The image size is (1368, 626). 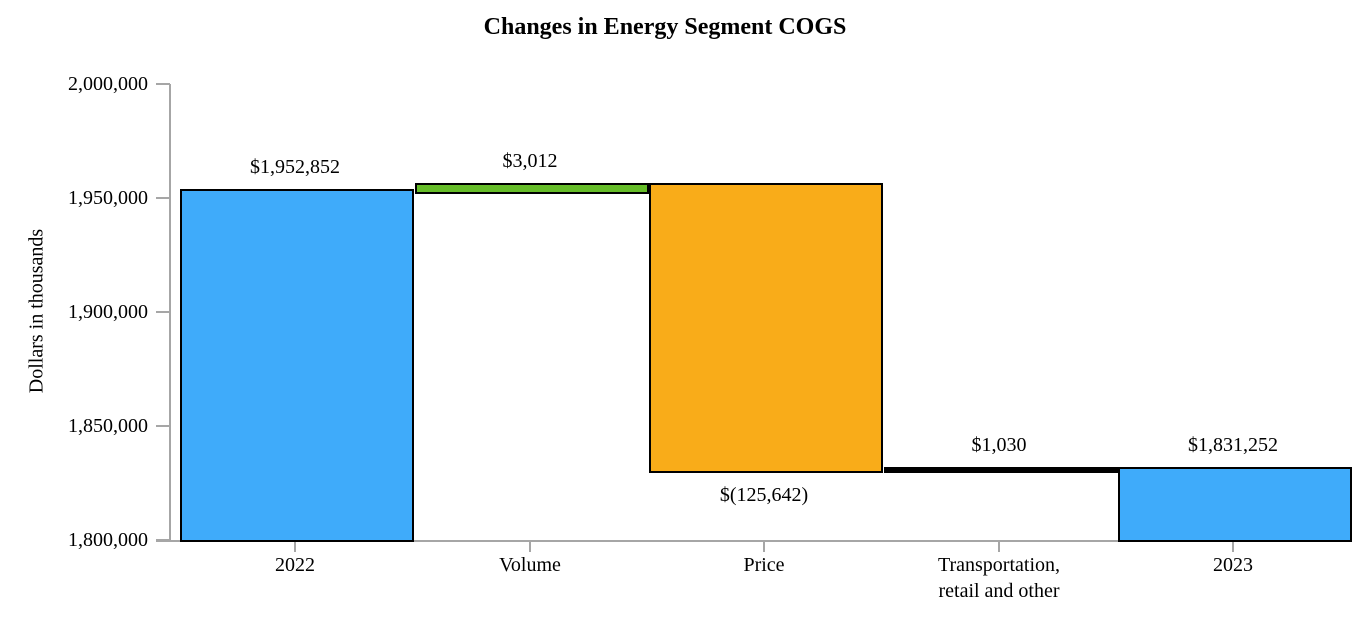 What do you see at coordinates (530, 565) in the screenshot?
I see `category-label: Volume` at bounding box center [530, 565].